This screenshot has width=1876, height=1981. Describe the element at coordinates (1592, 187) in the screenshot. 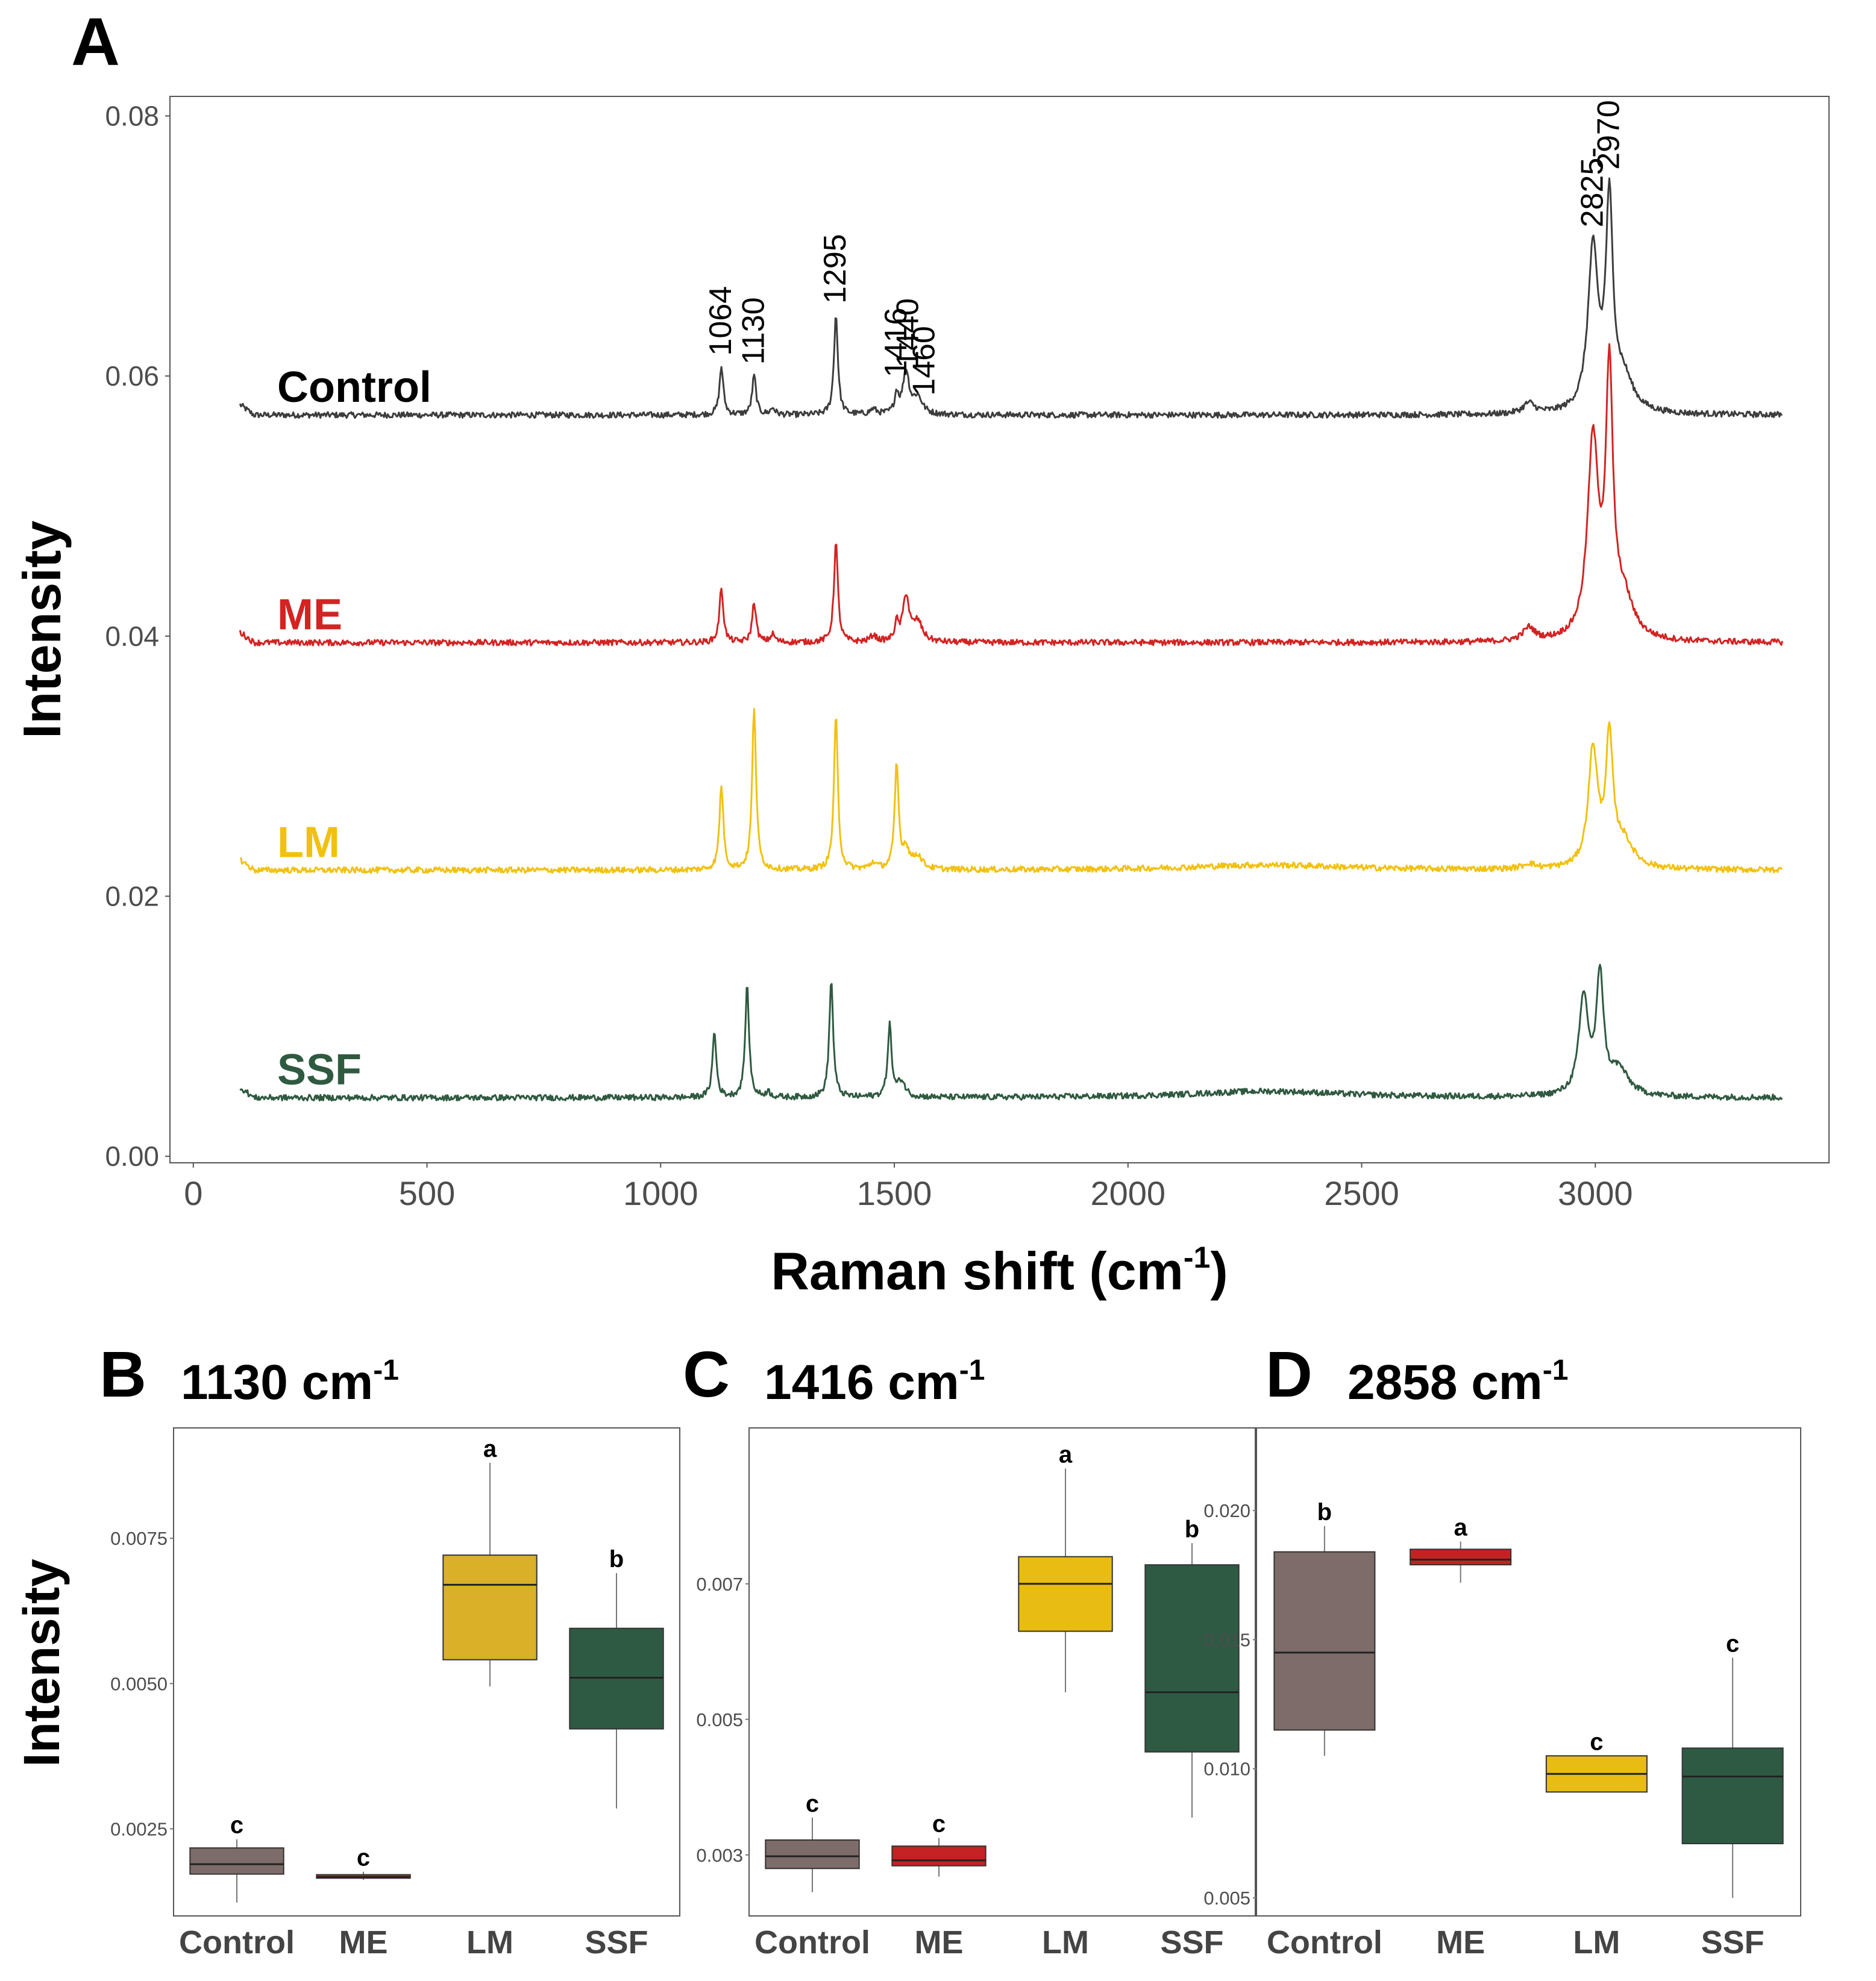

I see `peak-annotation: 2825-` at that location.